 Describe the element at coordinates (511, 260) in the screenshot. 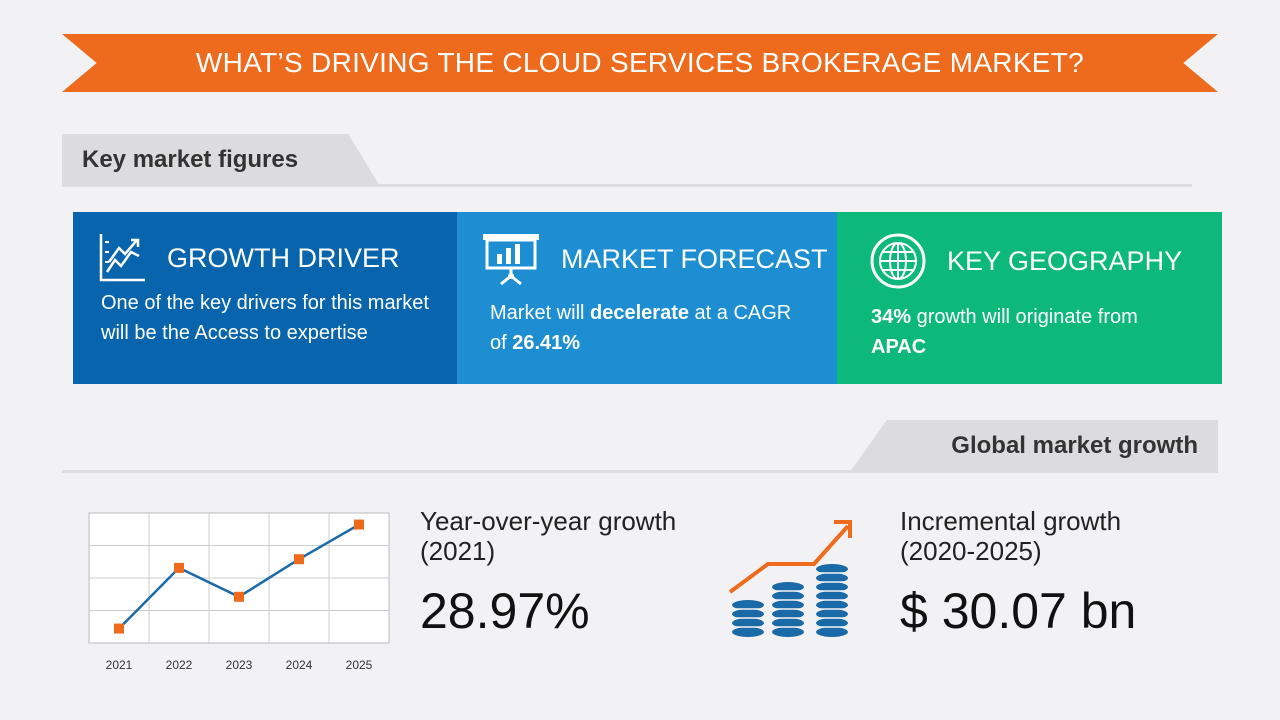

I see `presentation-board-icon` at that location.